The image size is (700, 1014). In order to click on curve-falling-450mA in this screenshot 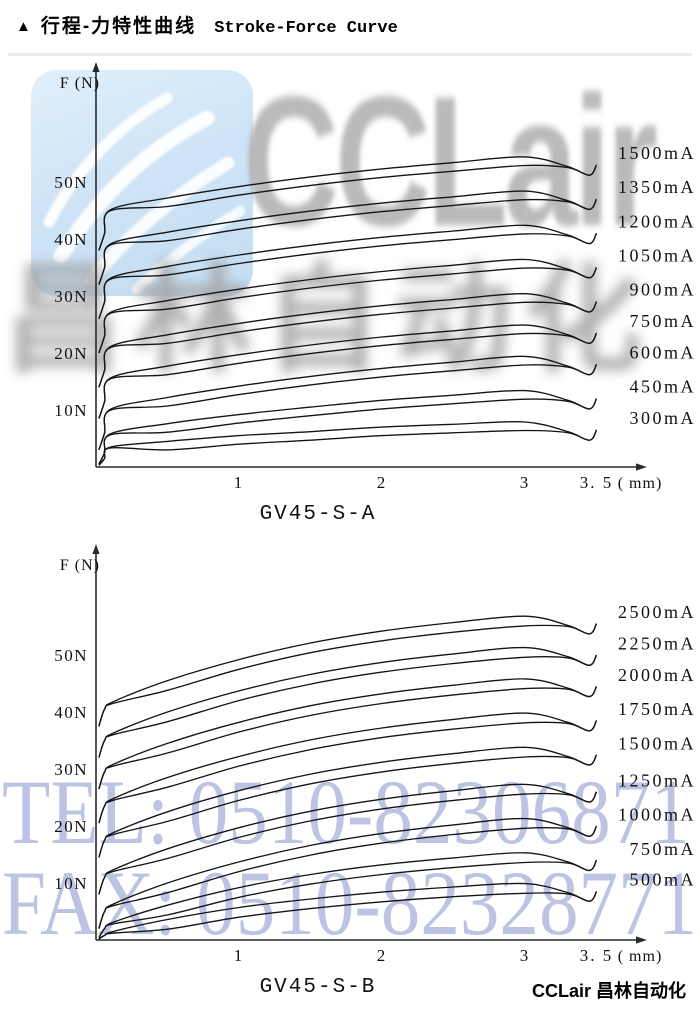, I will do `click(348, 427)`.